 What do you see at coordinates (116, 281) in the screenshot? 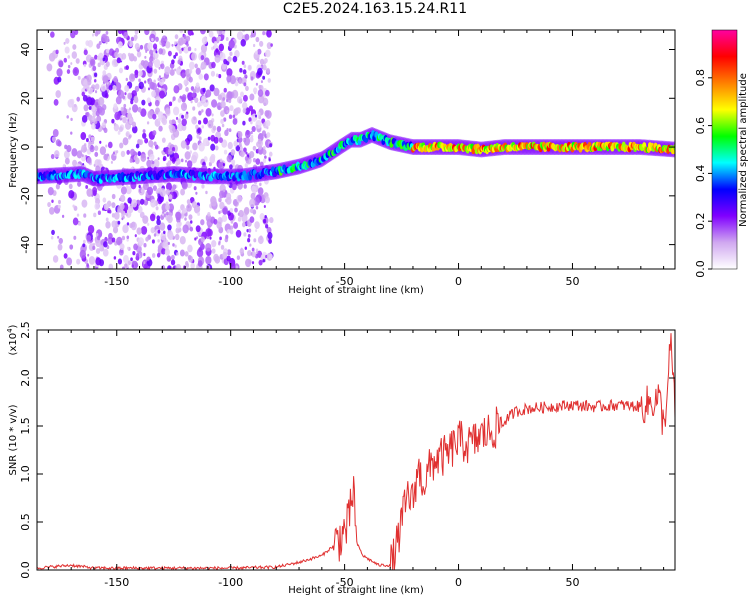
I see `spectrogram-xtick-label: -150` at bounding box center [116, 281].